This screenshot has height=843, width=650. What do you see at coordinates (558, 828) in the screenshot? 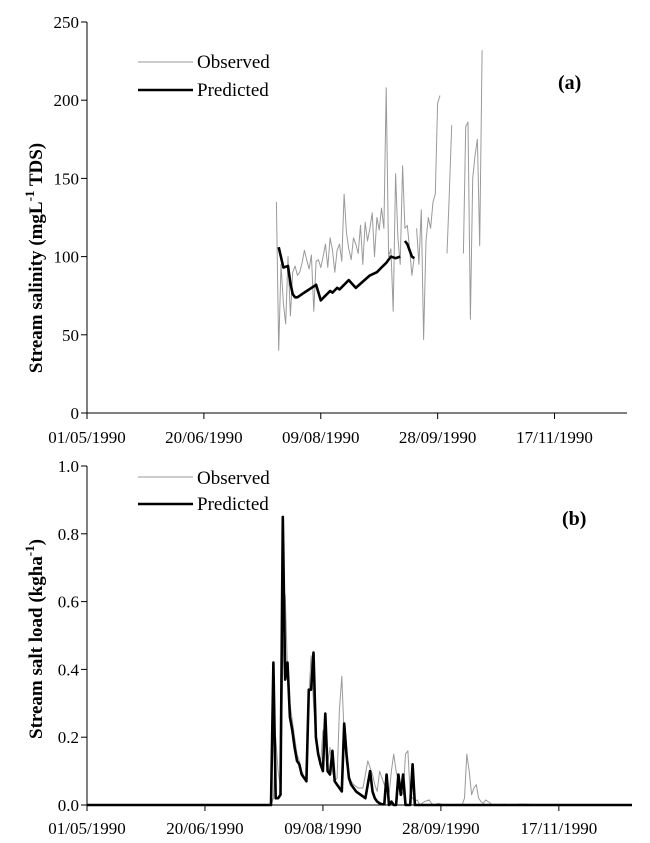
I see `salt-load-x-tick-label: 17/11/1990` at bounding box center [558, 828].